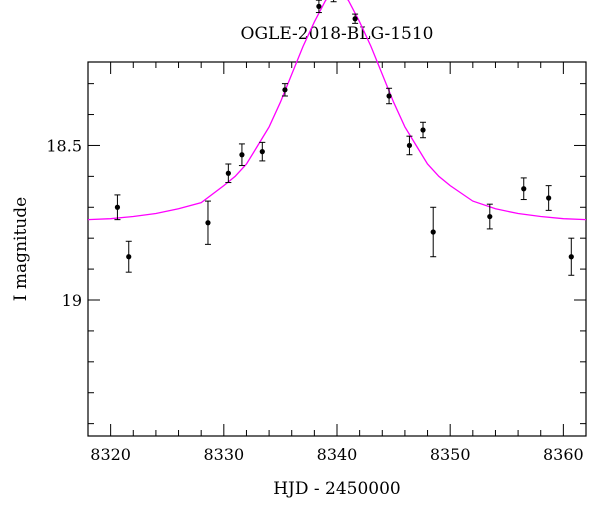  Describe the element at coordinates (337, 489) in the screenshot. I see `x-axis-label: HJD - 2450000` at that location.